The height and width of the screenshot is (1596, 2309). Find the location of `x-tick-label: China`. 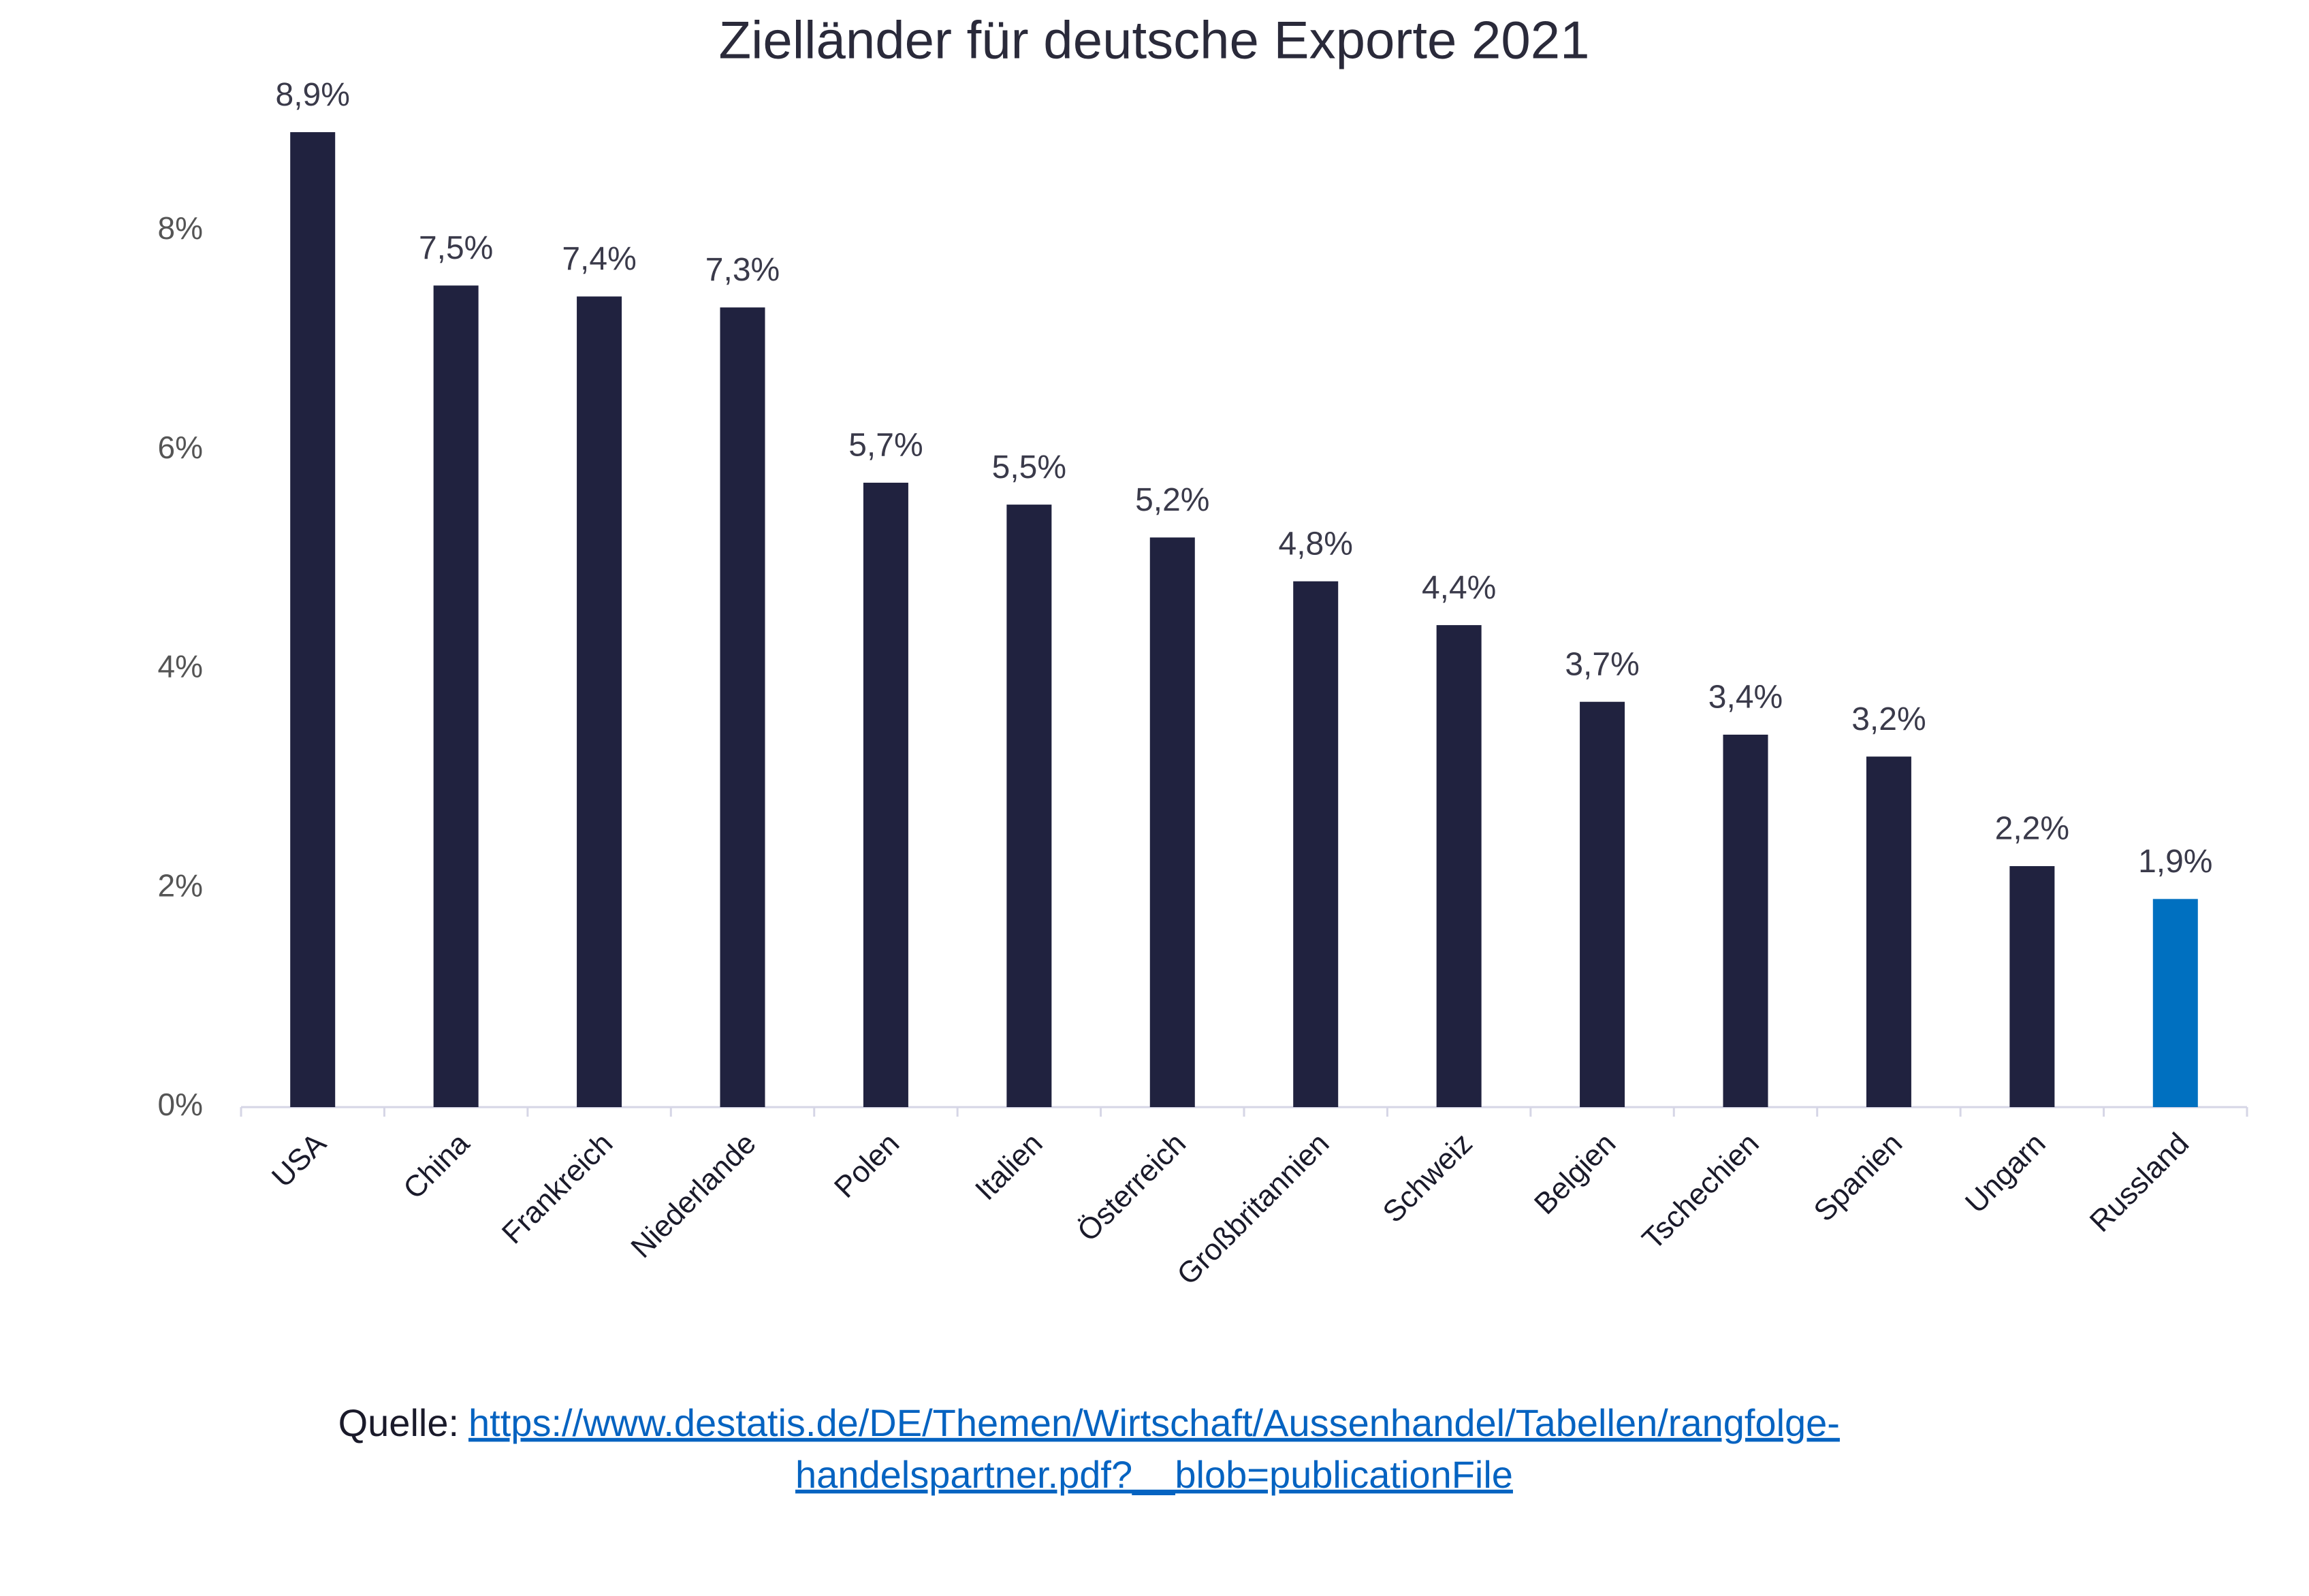

x-tick-label: China is located at coordinates (436, 1165).